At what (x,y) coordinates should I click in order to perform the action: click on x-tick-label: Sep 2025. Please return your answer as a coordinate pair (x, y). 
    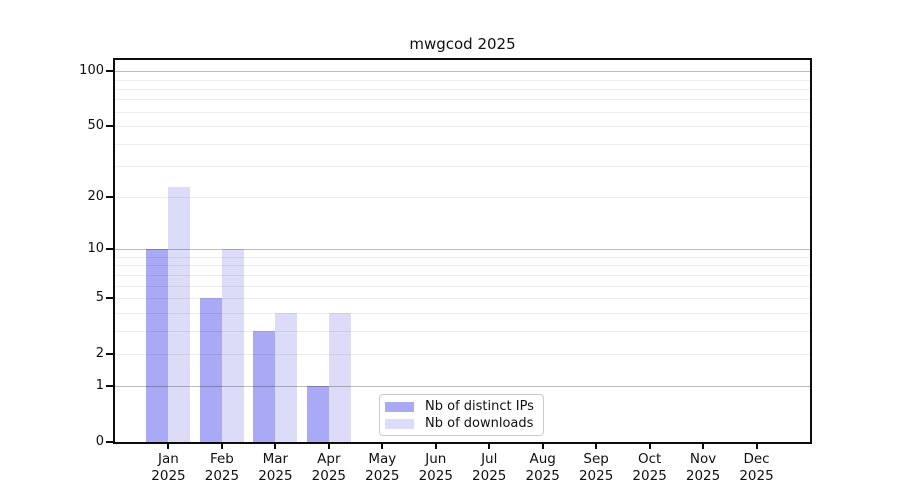
    Looking at the image, I should click on (596, 468).